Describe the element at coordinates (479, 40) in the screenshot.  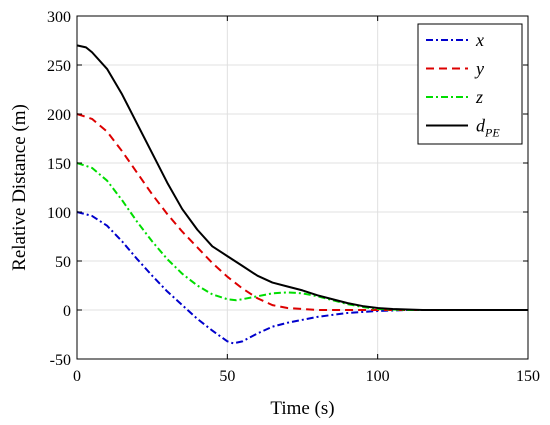
I see `legend-label: x` at that location.